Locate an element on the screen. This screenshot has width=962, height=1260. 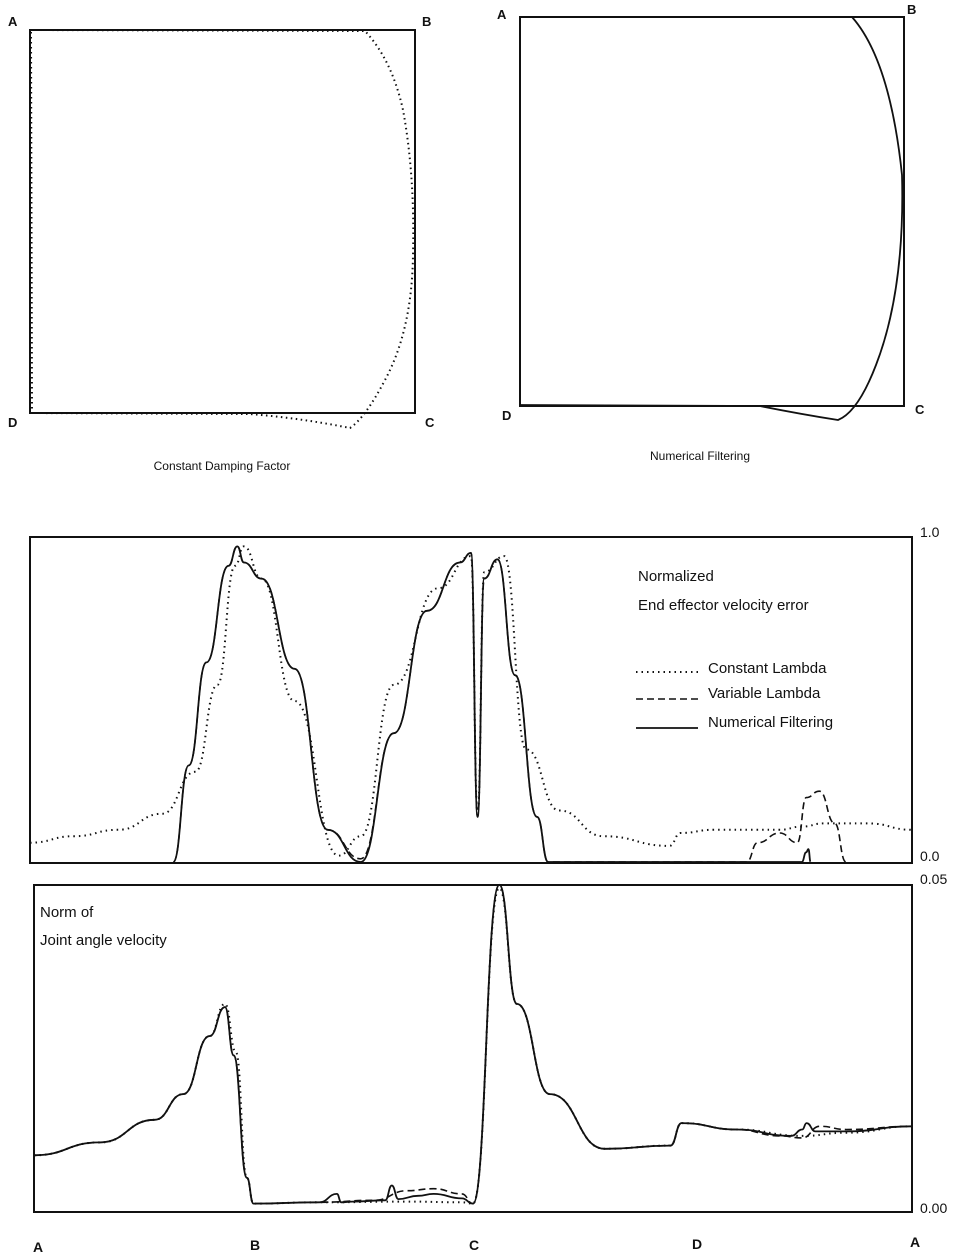
legend-label-variable-lambda: Variable Lambda is located at coordinates (764, 693).